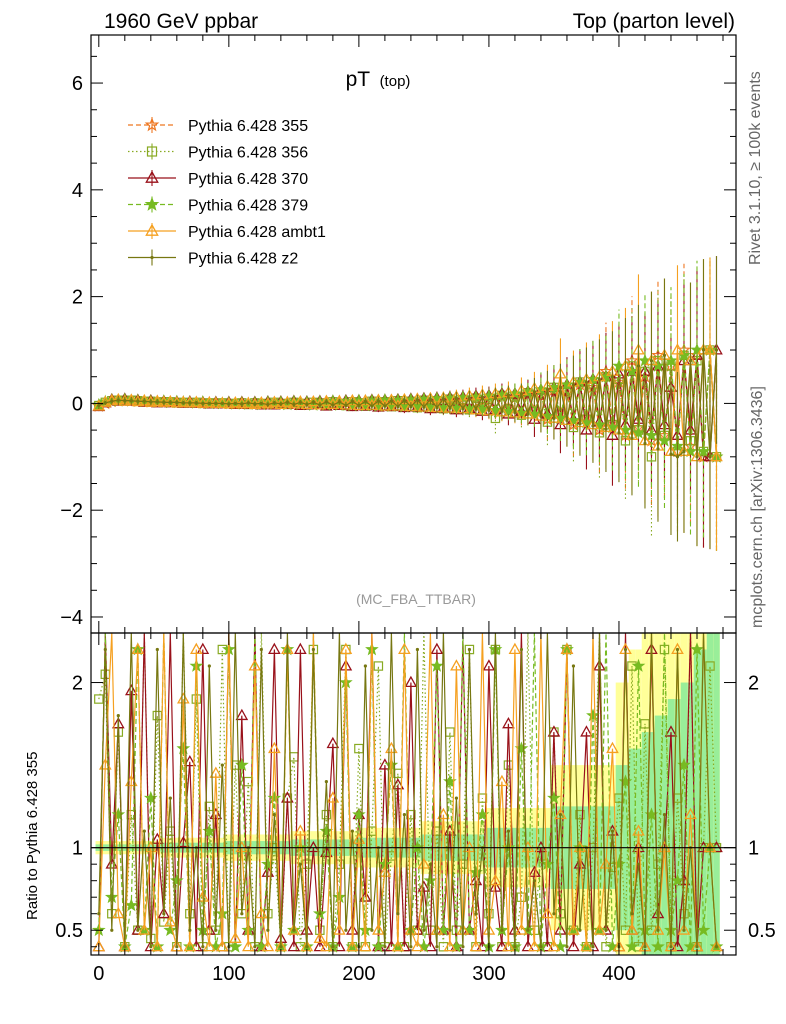 The height and width of the screenshot is (1024, 786). What do you see at coordinates (358, 79) in the screenshot?
I see `plot-title-main: pT` at bounding box center [358, 79].